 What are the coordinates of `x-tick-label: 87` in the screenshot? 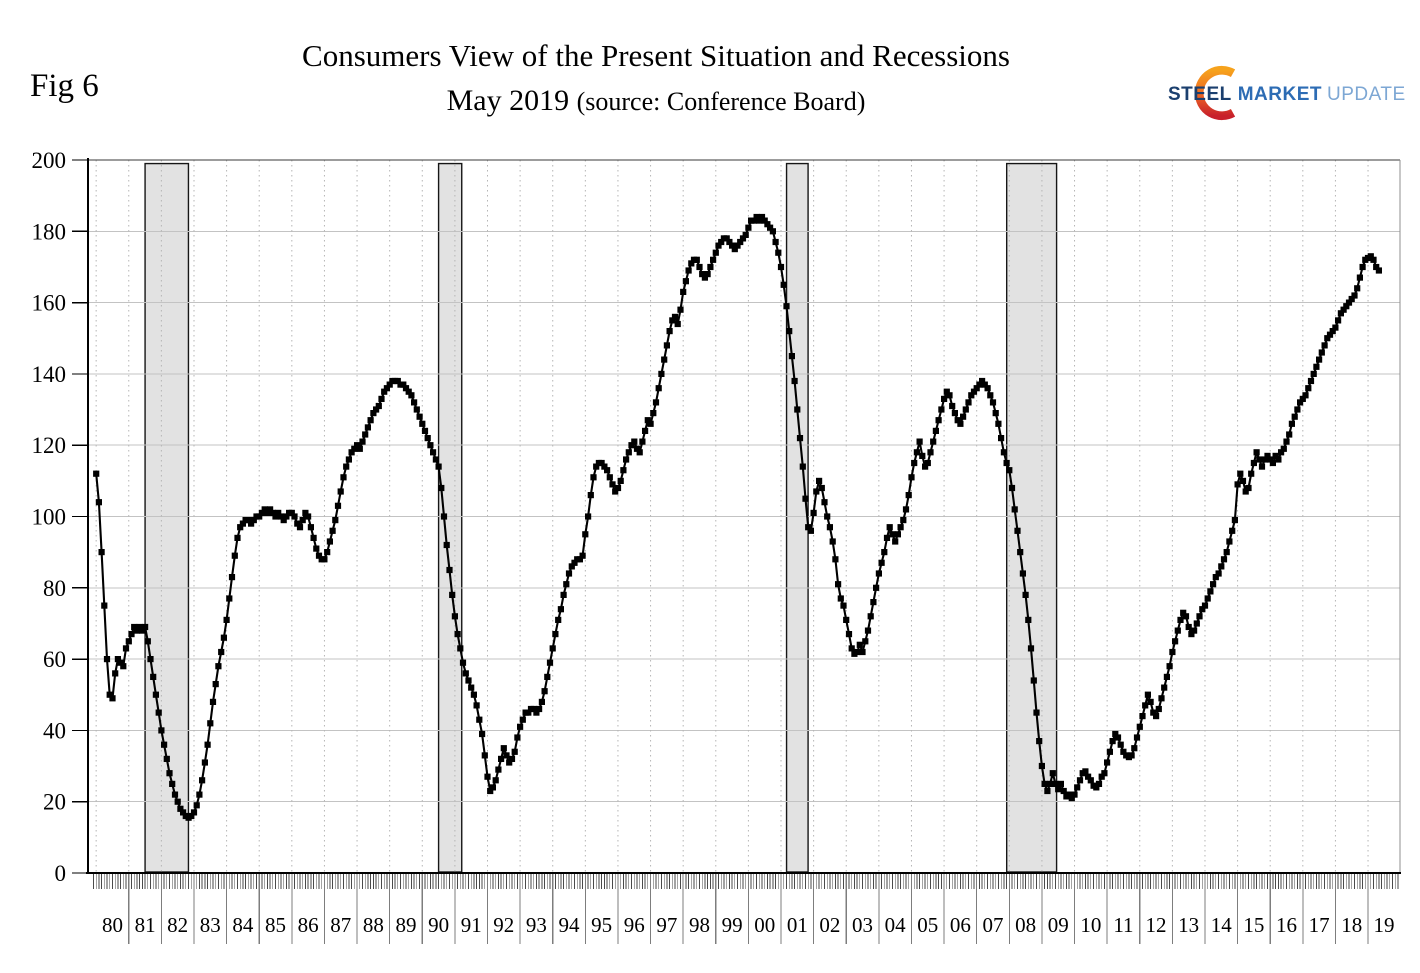 It's located at (340, 925).